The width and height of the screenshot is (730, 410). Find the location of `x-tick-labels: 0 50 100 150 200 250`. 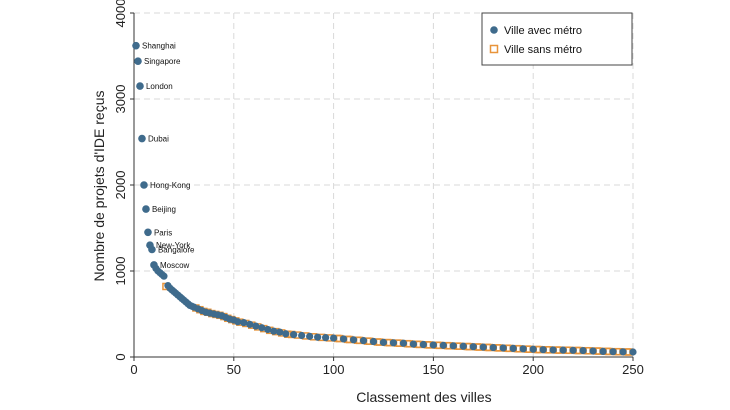

x-tick-labels: 0 50 100 150 200 250 is located at coordinates (386, 369).